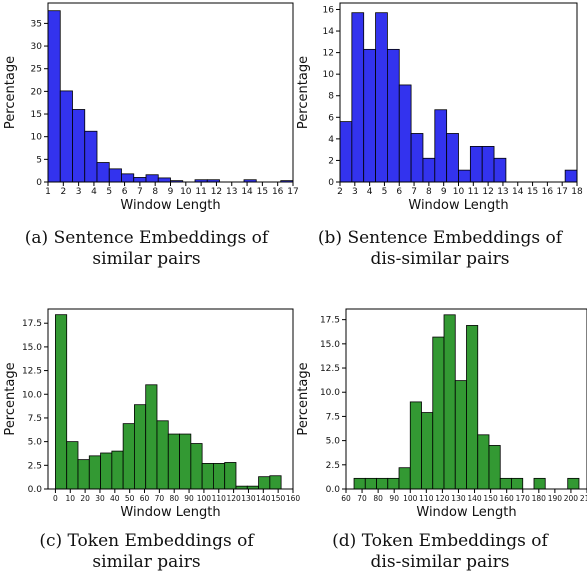  Describe the element at coordinates (146, 552) in the screenshot. I see `caption-c: (c) Token Embeddings of similar pairs` at that location.